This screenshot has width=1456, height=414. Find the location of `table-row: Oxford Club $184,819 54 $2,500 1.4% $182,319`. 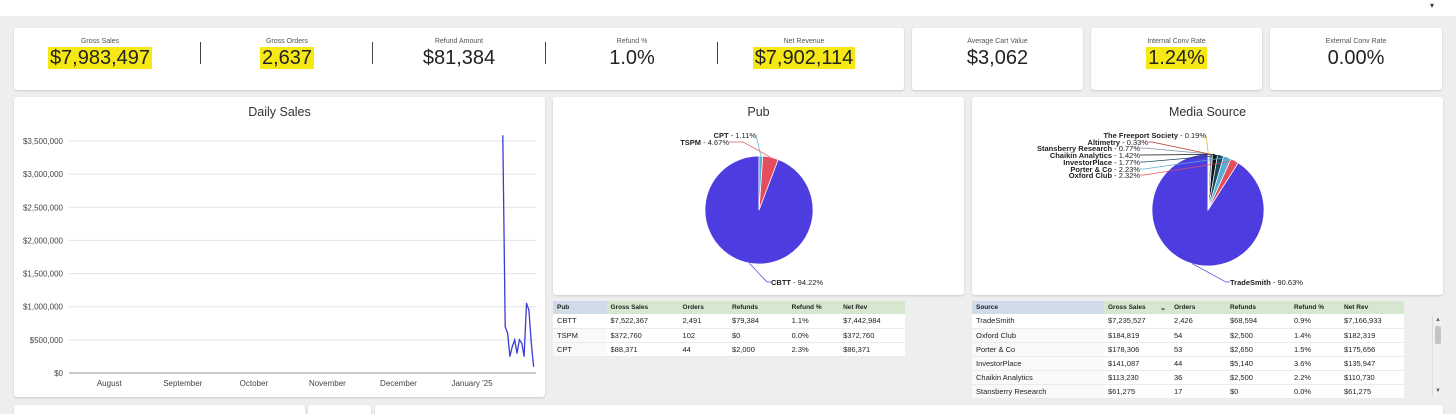

table-row: Oxford Club $184,819 54 $2,500 1.4% $182,319 is located at coordinates (1188, 335).